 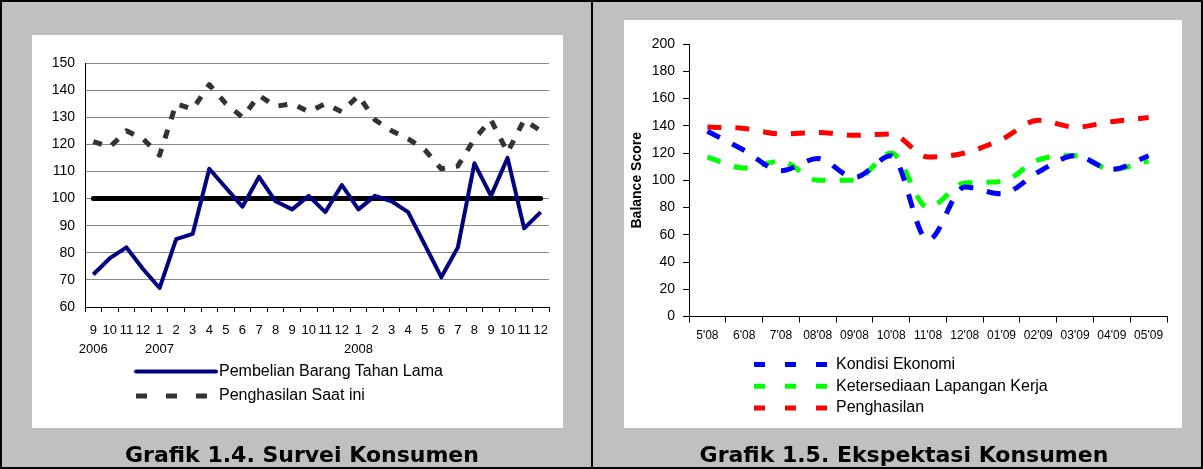 What do you see at coordinates (67, 224) in the screenshot?
I see `y-tick-label: 90` at bounding box center [67, 224].